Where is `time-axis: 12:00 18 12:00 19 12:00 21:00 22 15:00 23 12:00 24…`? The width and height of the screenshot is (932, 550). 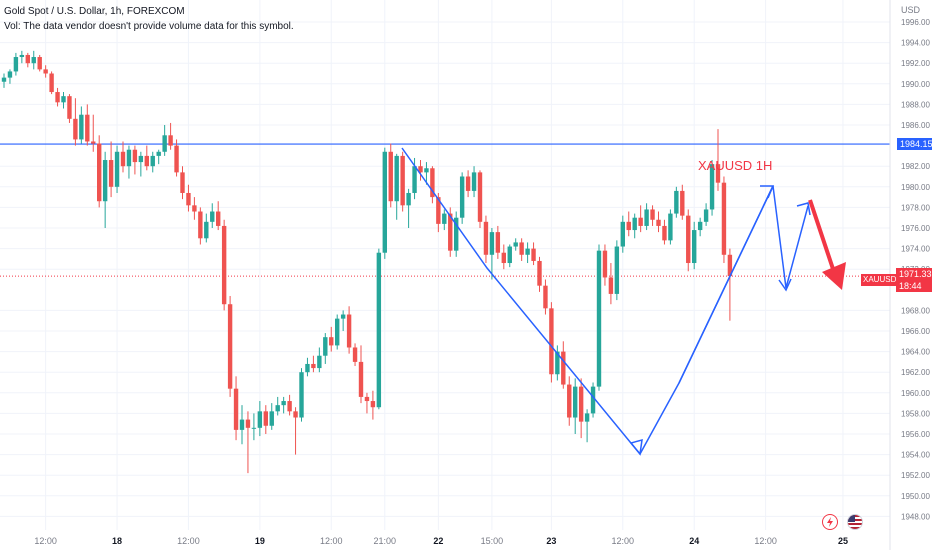 time-axis: 12:00 18 12:00 19 12:00 21:00 22 15:00 23 12:00 24… is located at coordinates (441, 541).